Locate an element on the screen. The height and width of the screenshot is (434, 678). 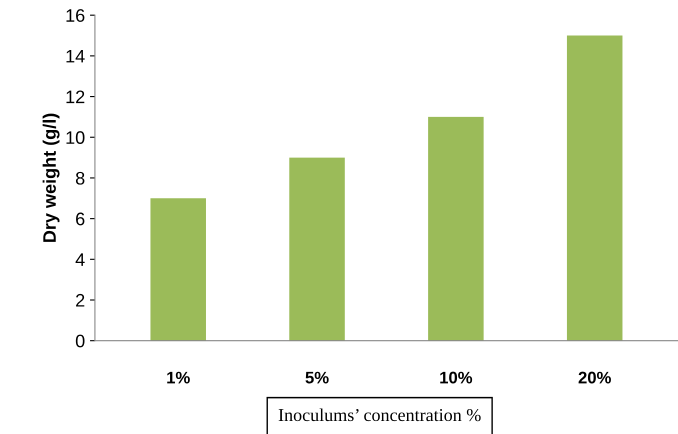
y-tick-label: 8 is located at coordinates (80, 178).